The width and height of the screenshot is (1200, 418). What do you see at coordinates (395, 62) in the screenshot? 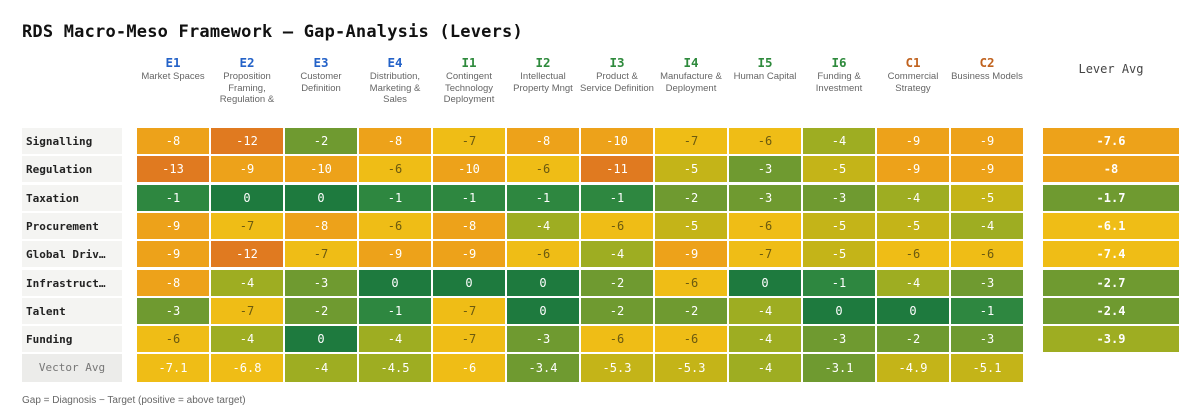
I see `column-code: E4` at bounding box center [395, 62].